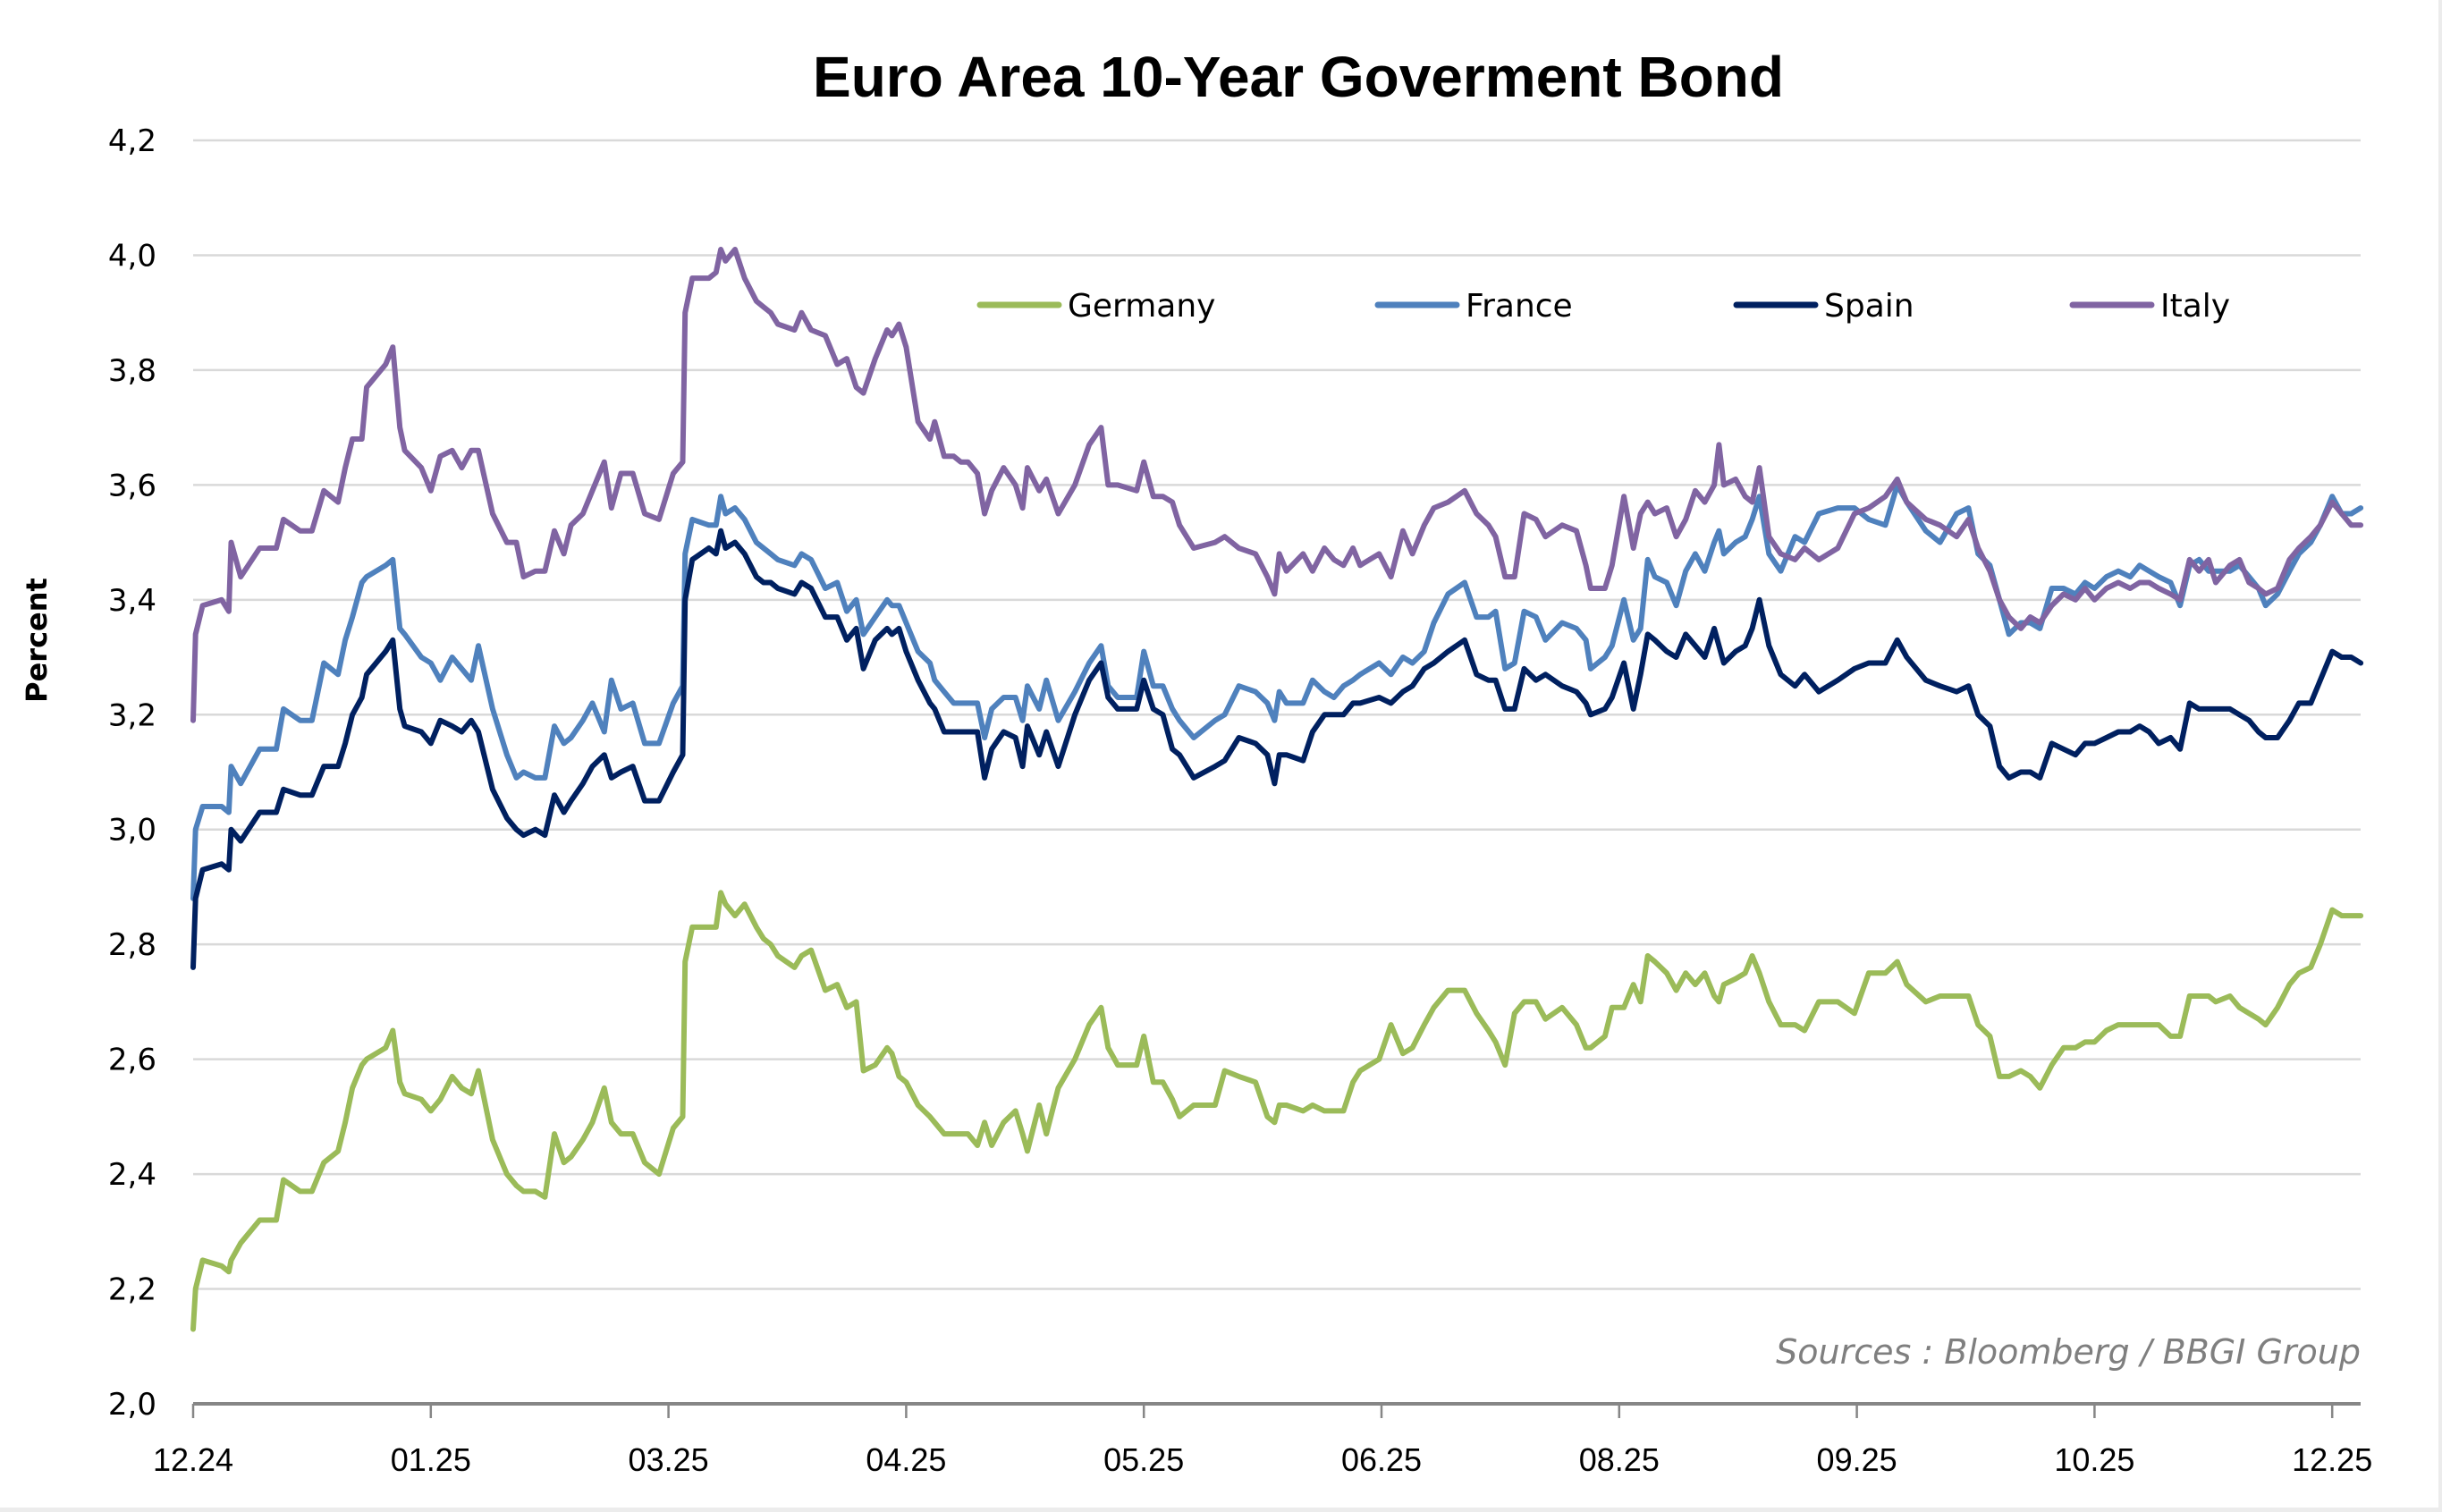  Describe the element at coordinates (906, 1460) in the screenshot. I see `x-tick-label: 04.25` at that location.